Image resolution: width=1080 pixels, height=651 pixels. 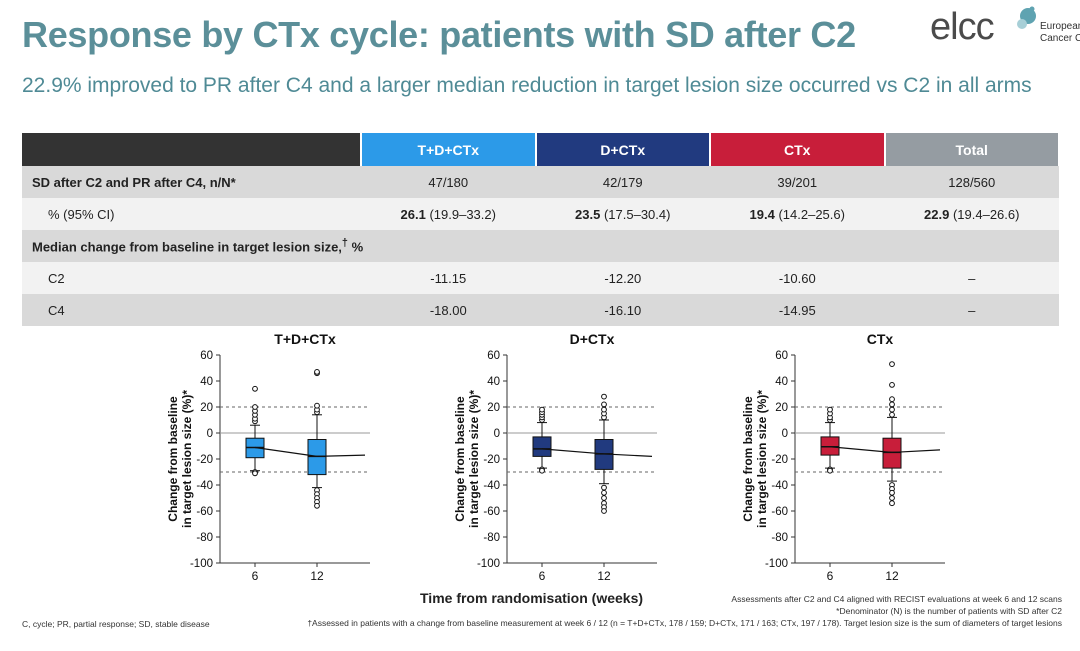 What do you see at coordinates (191, 182) in the screenshot?
I see `row-label: SD after C2 and PR after C4, n/N*` at bounding box center [191, 182].